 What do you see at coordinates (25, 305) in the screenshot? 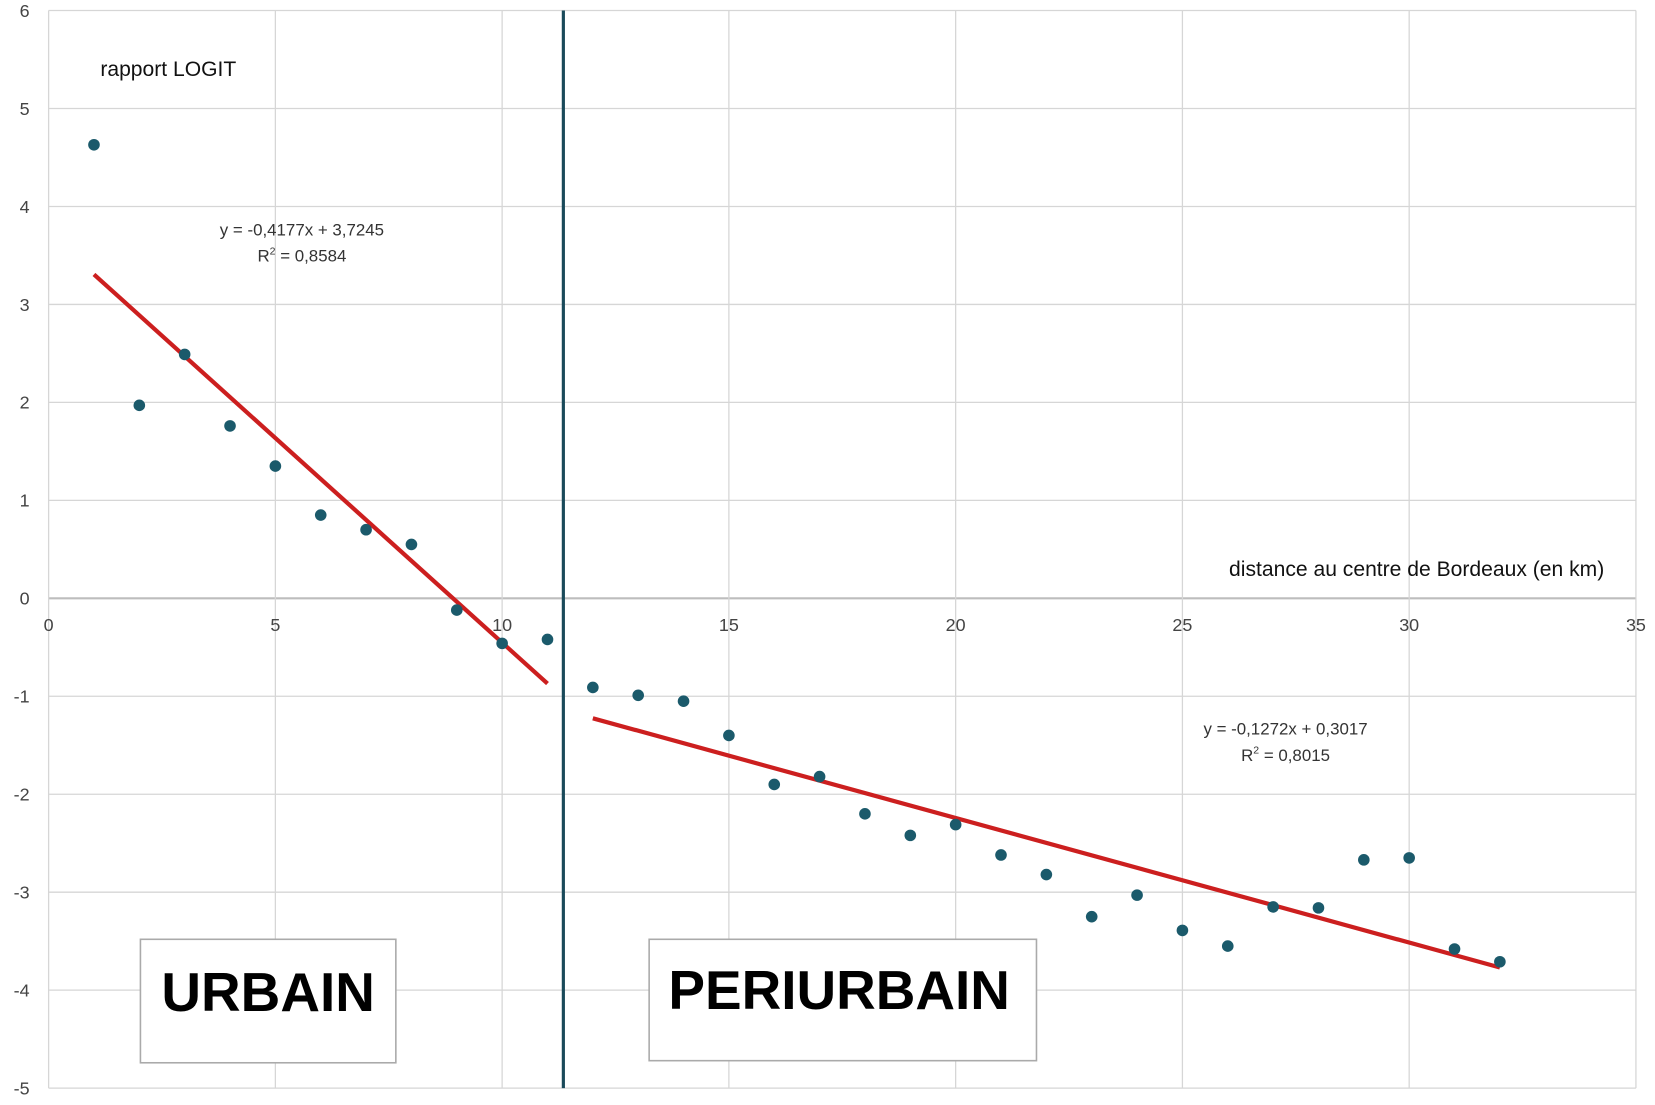
I see `y-tick-label: 3` at bounding box center [25, 305].